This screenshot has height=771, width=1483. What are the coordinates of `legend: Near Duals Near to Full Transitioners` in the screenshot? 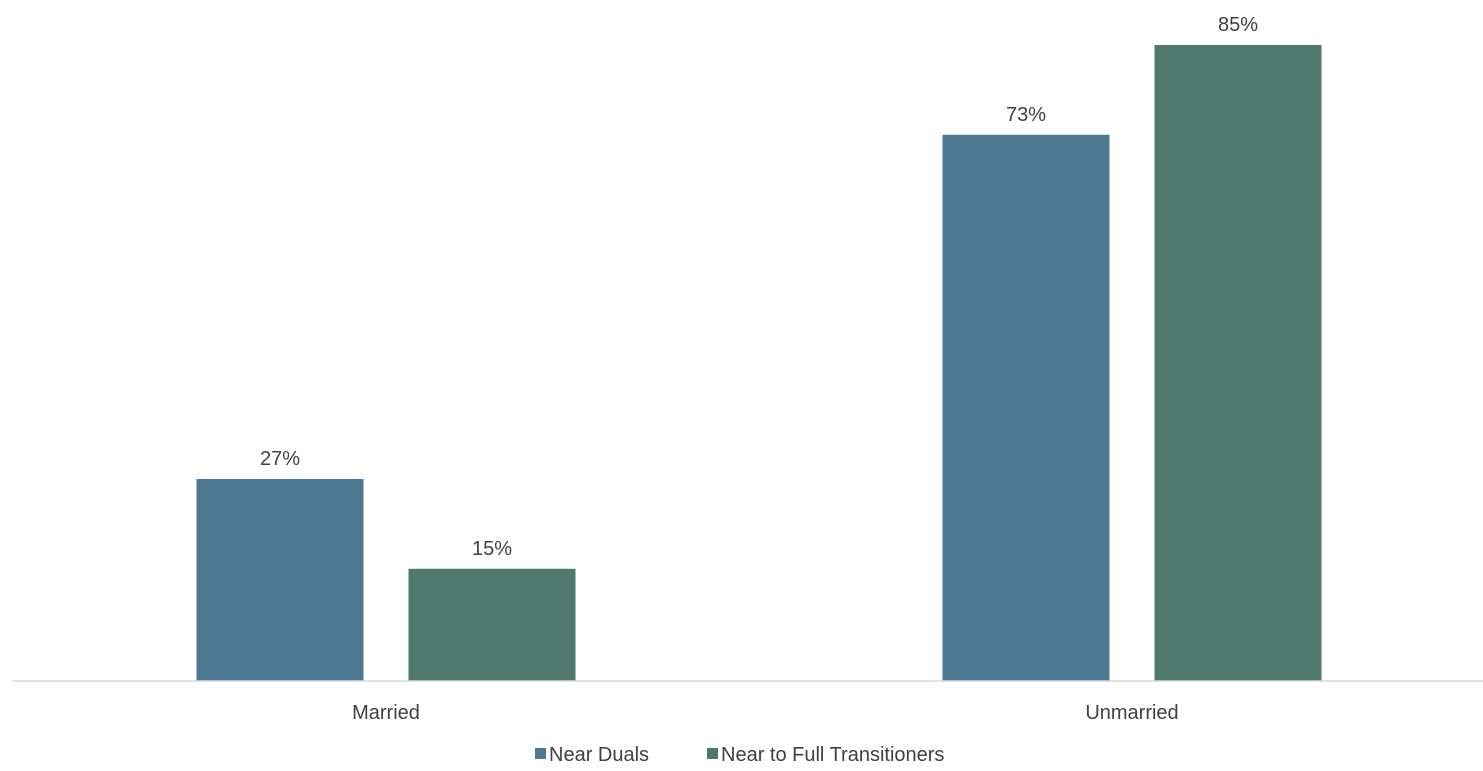 It's located at (739, 755).